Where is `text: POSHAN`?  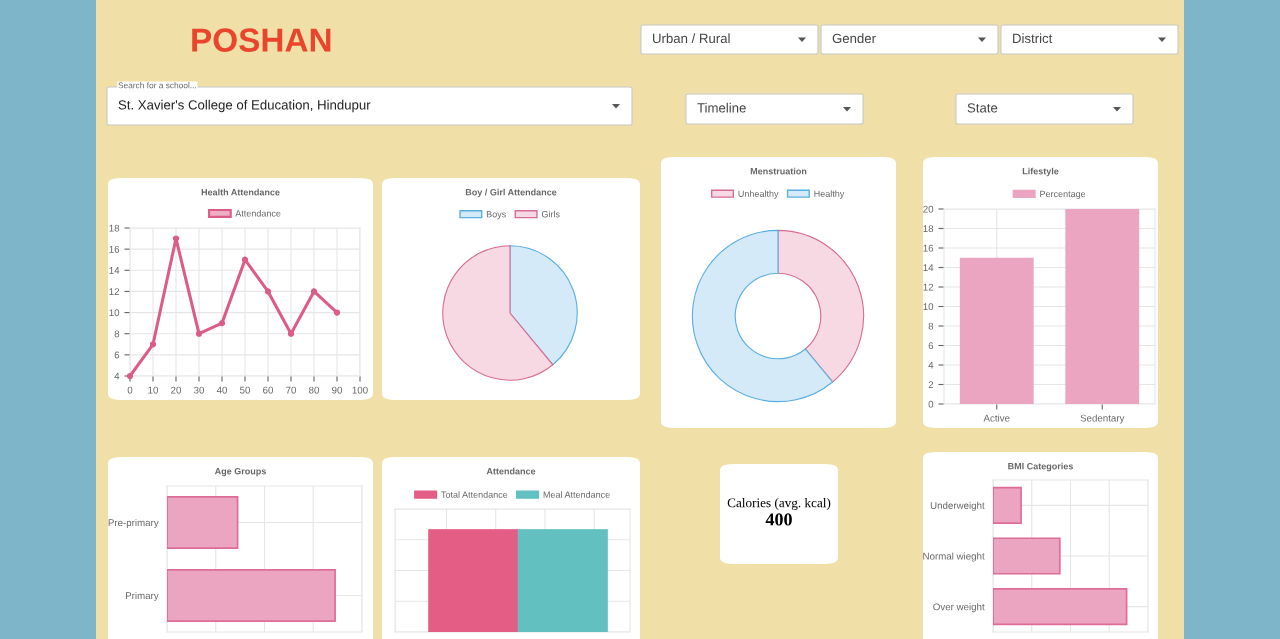 text: POSHAN is located at coordinates (261, 40).